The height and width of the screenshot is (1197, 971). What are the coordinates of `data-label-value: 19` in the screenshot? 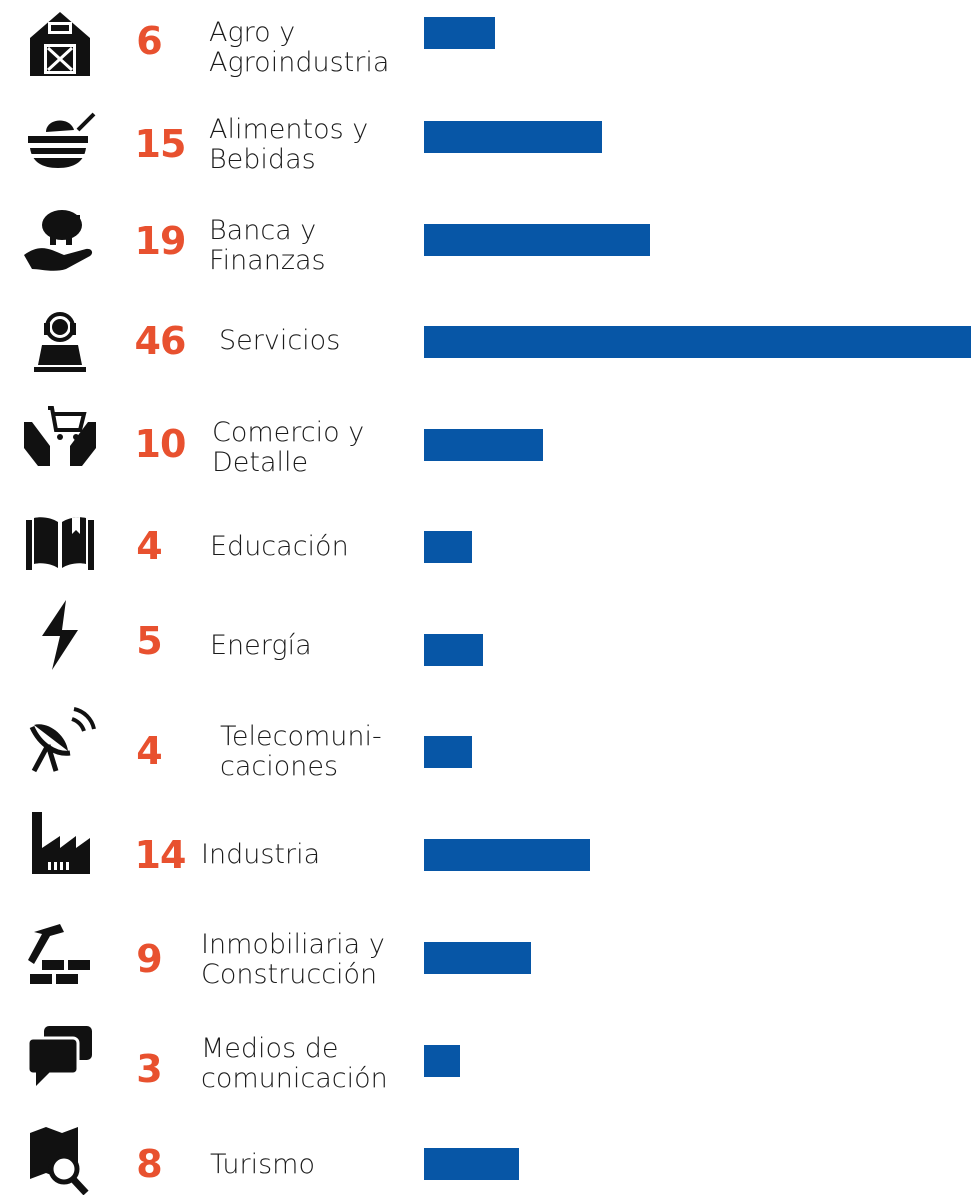 It's located at (160, 241).